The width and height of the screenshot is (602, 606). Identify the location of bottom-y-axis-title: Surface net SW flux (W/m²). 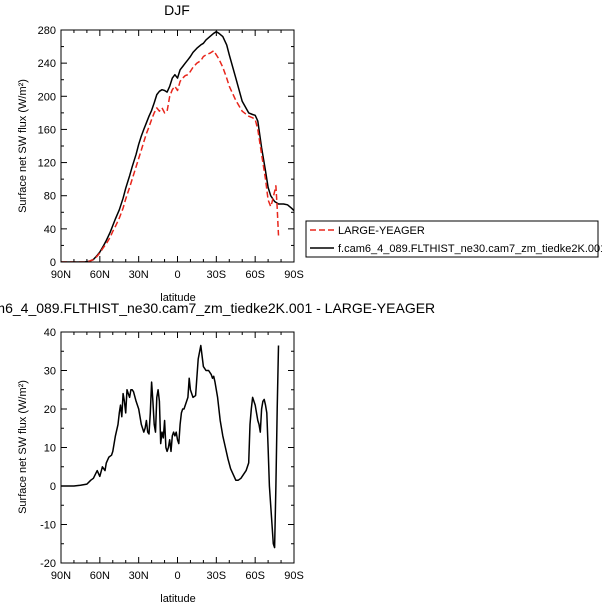
(23, 447).